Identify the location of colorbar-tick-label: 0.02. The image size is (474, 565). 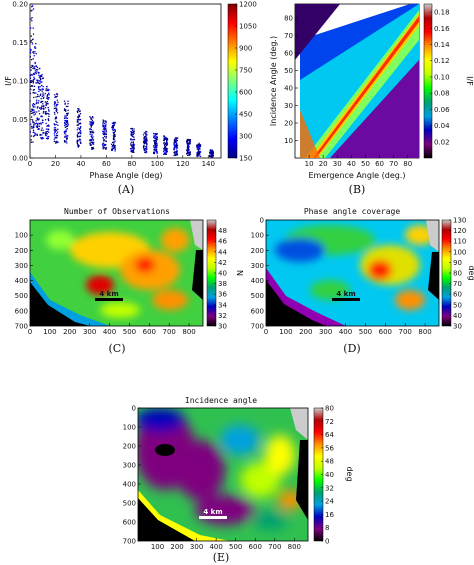
(442, 142).